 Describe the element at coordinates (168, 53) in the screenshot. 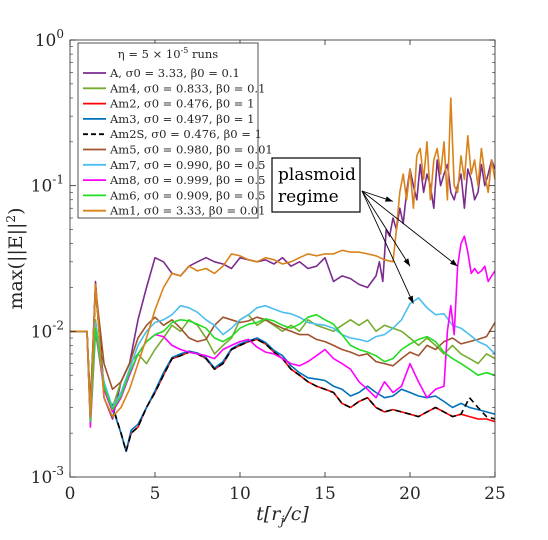

I see `legend-title: η = 5 × 10-5 runs` at that location.